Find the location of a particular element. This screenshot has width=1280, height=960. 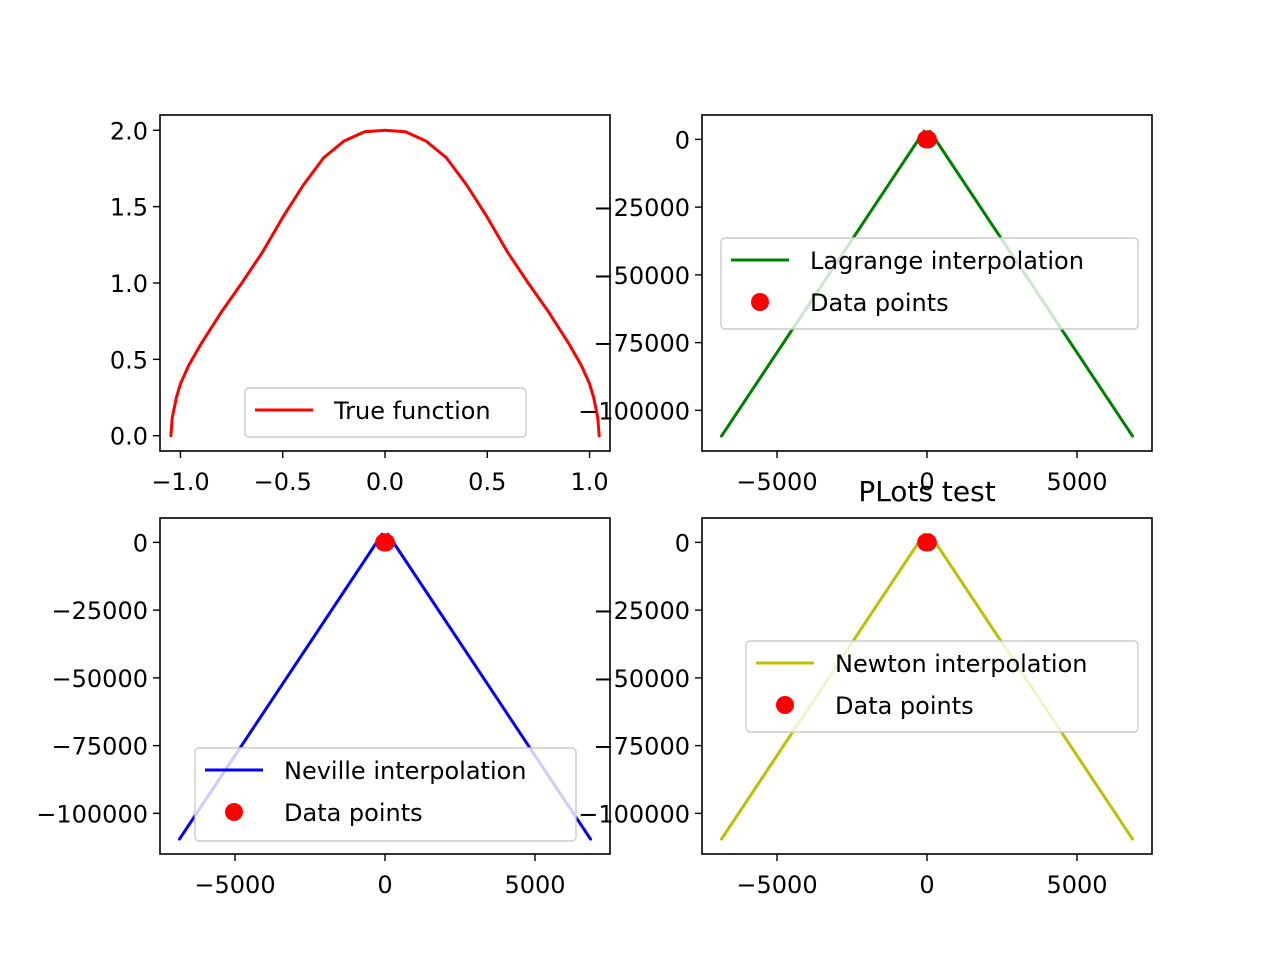

legend: Lagrange interpolation Data points is located at coordinates (929, 283).